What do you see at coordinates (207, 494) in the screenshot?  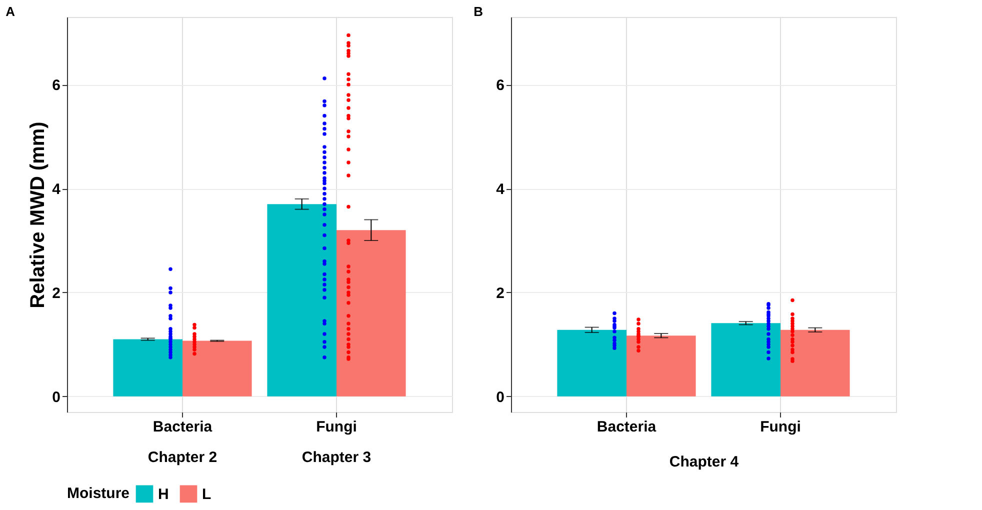 I see `legend-label: L` at bounding box center [207, 494].